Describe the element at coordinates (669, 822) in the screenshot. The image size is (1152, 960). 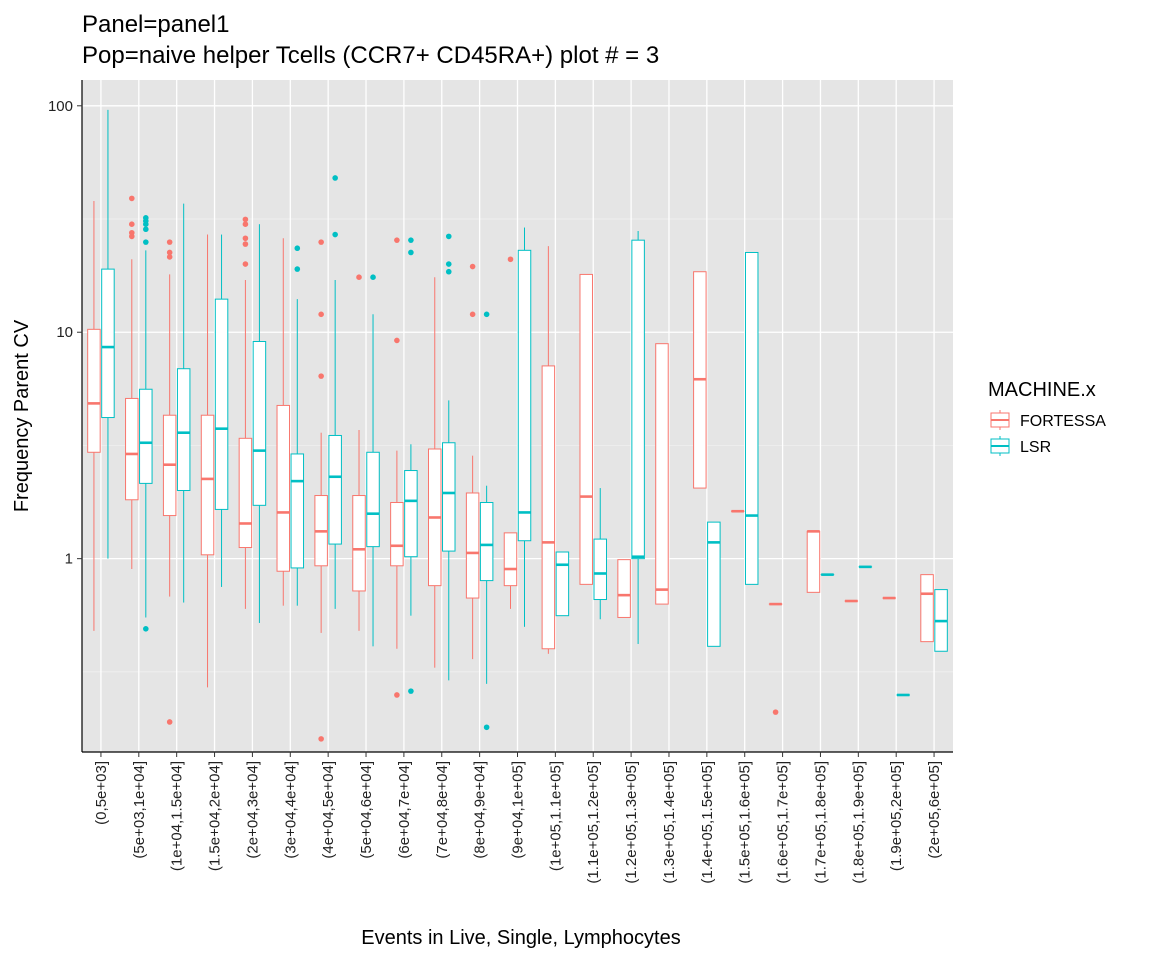
I see `x-tick-label: (1.3e+05,1.4e+05]` at that location.